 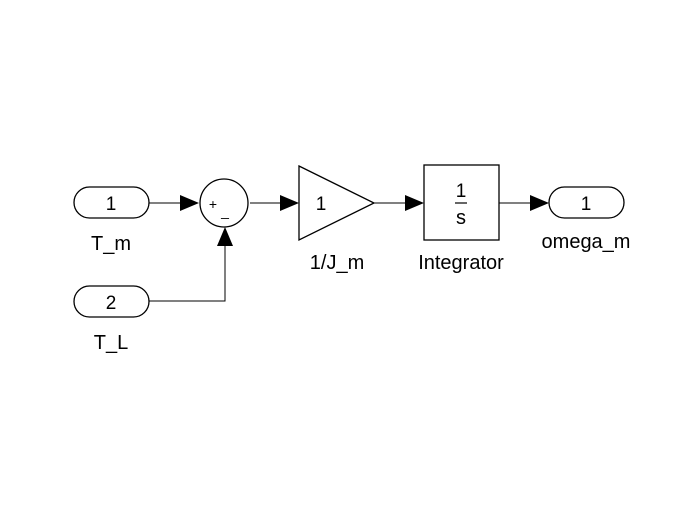 I want to click on inport-1-label: T_m, so click(x=111, y=244).